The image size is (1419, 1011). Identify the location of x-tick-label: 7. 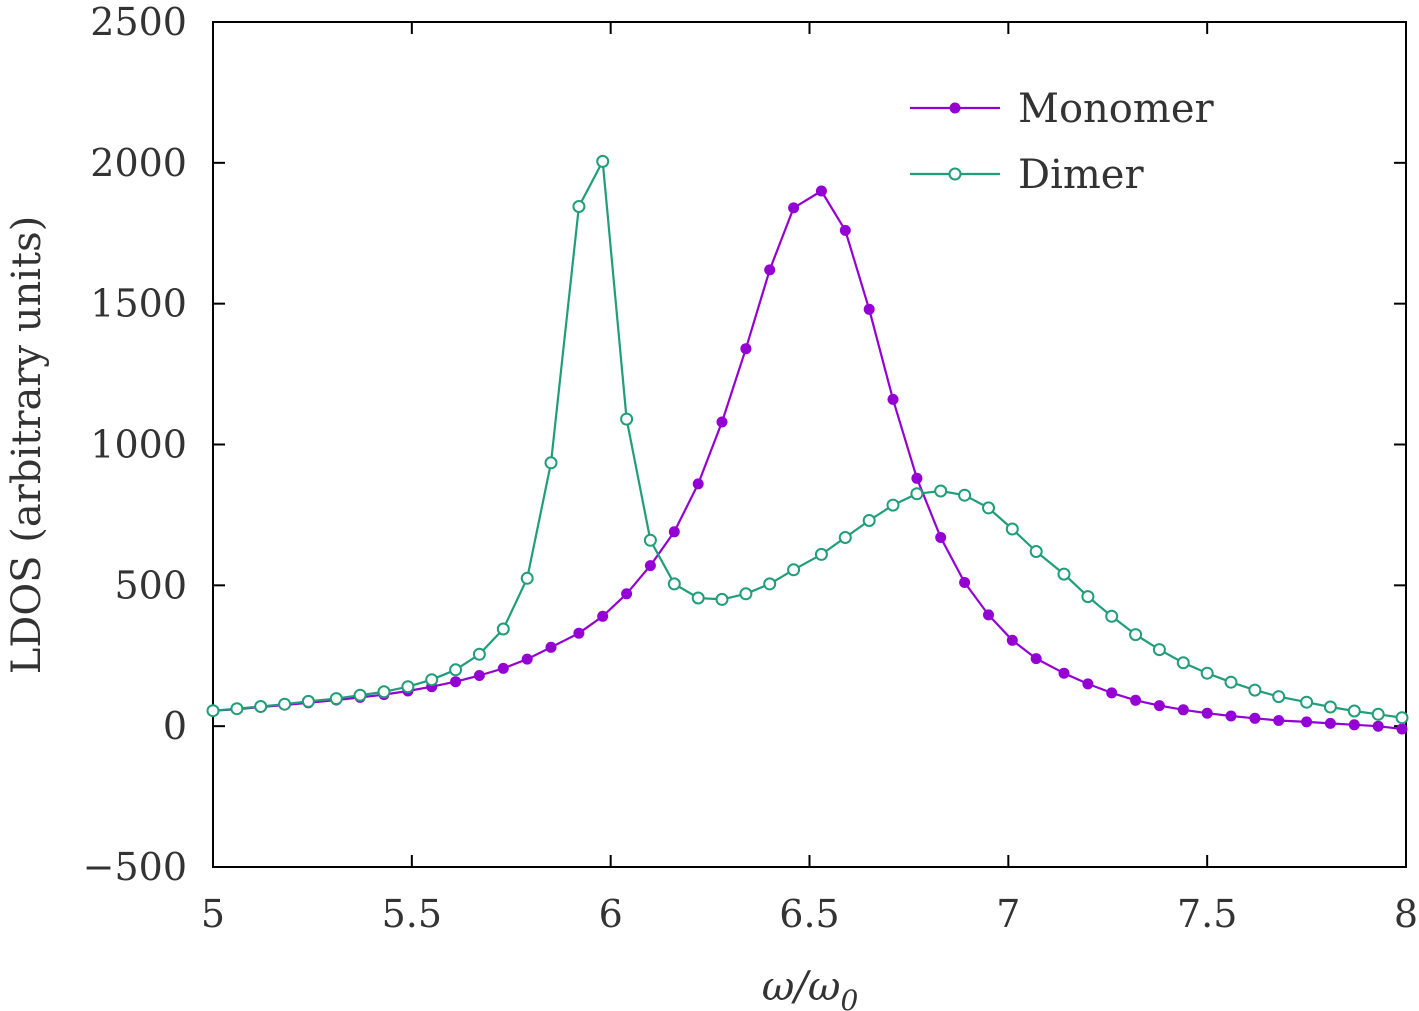
(1008, 914).